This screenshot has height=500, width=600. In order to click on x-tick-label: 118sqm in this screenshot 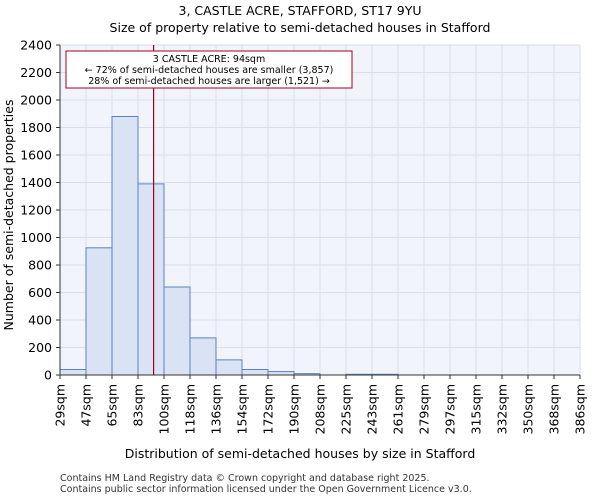, I will do `click(190, 409)`.